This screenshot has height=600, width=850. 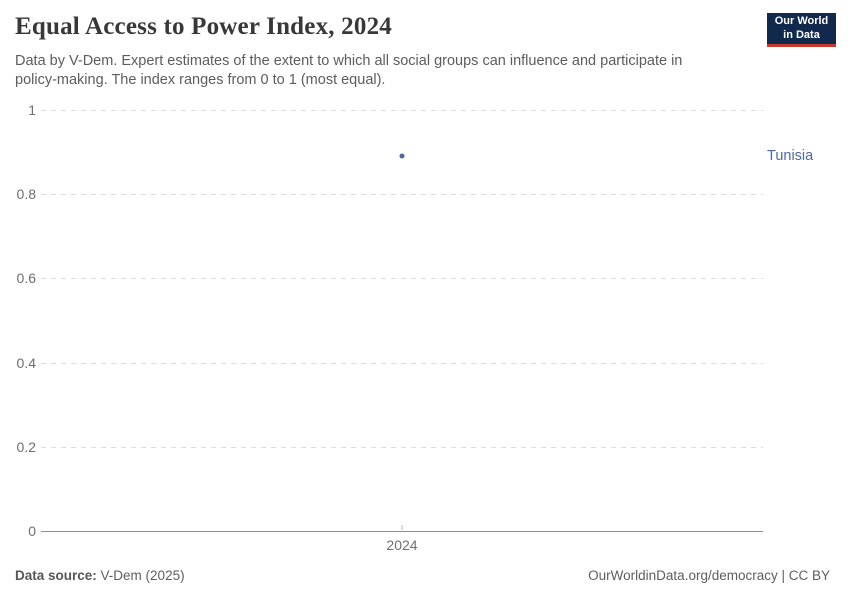 I want to click on y-tick-label: 0.4, so click(x=26, y=362).